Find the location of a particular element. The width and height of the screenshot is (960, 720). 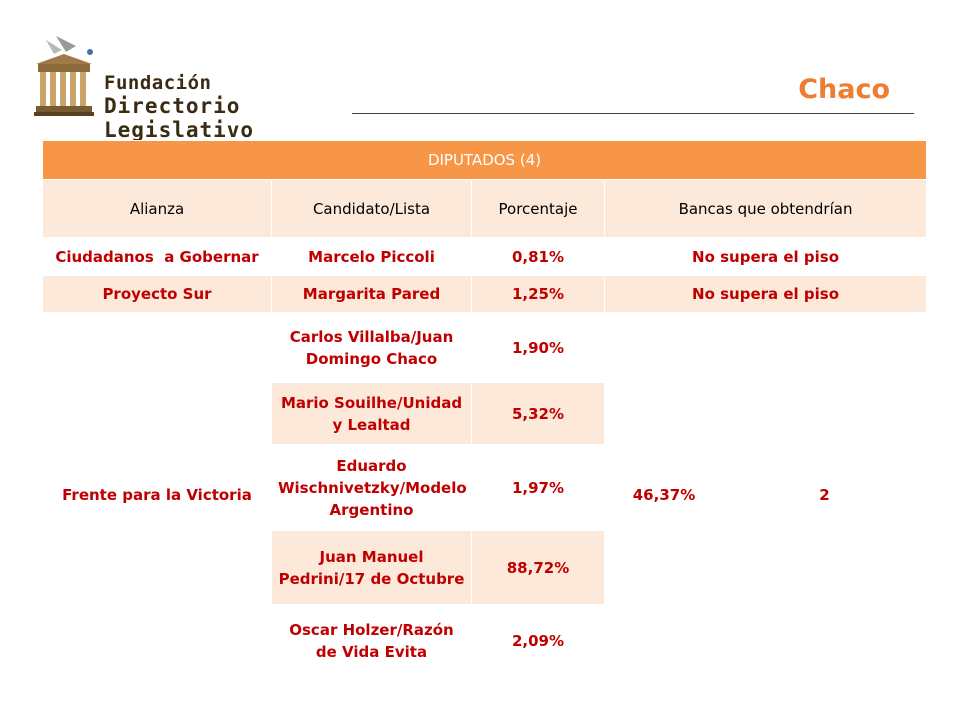

cell-candidato: Marcelo Piccoli is located at coordinates (371, 256).